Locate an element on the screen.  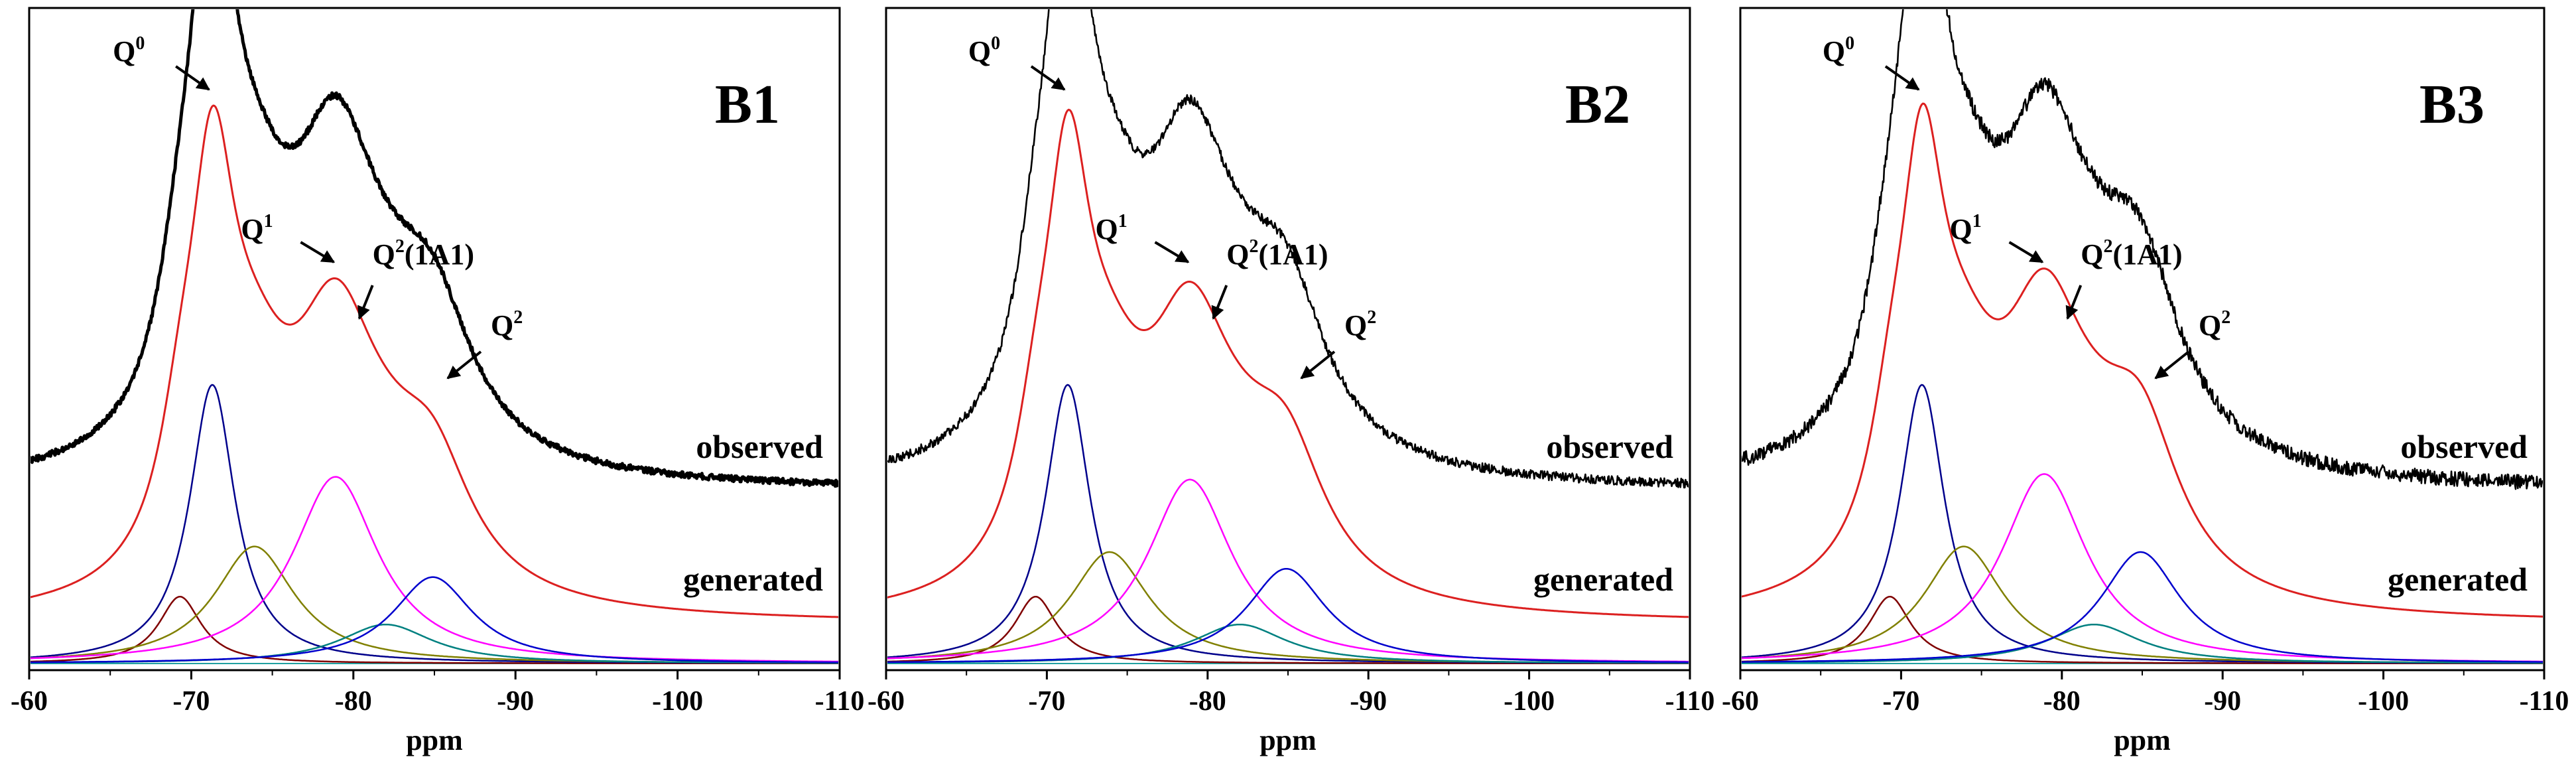
panel-title: B1 is located at coordinates (748, 105).